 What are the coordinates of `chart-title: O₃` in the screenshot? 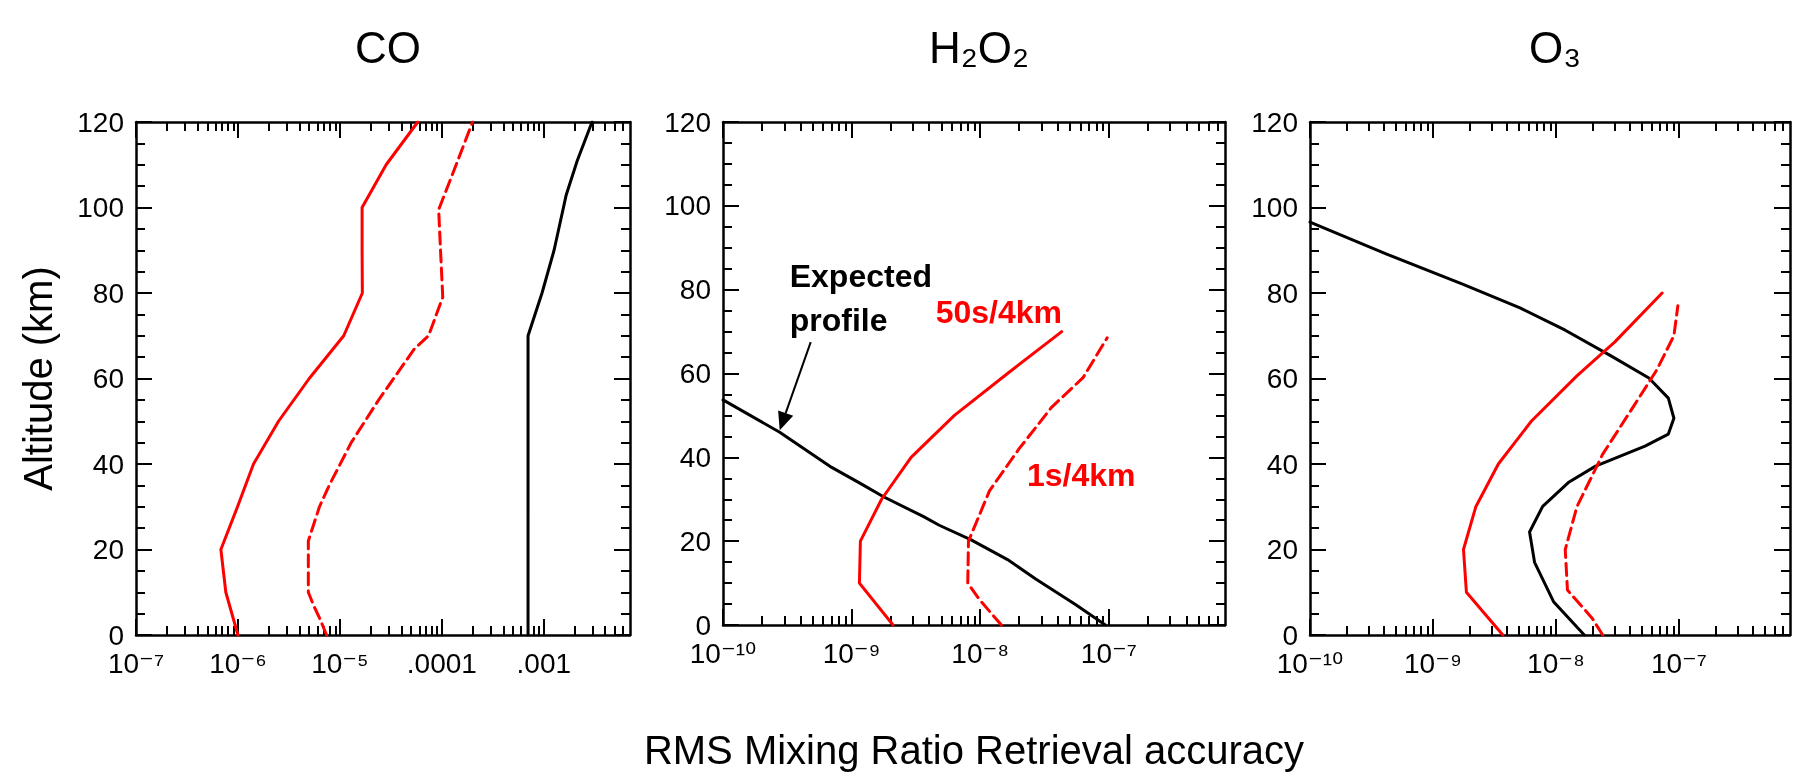 It's located at (1555, 47).